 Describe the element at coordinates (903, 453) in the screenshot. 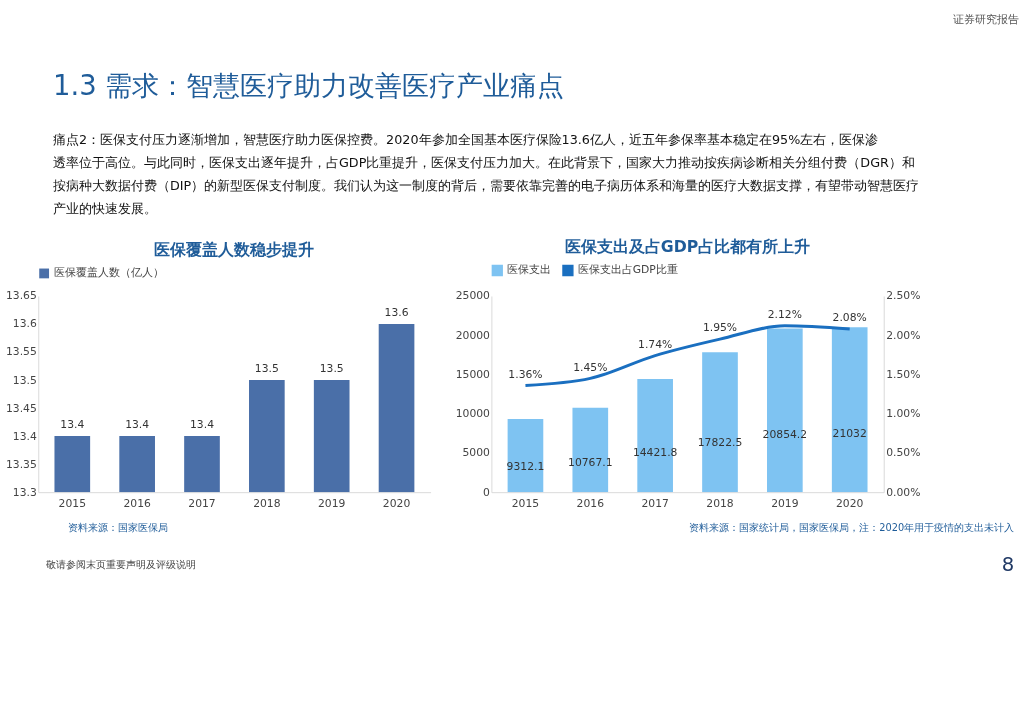

I see `y2-tick-label: 0.50%` at that location.